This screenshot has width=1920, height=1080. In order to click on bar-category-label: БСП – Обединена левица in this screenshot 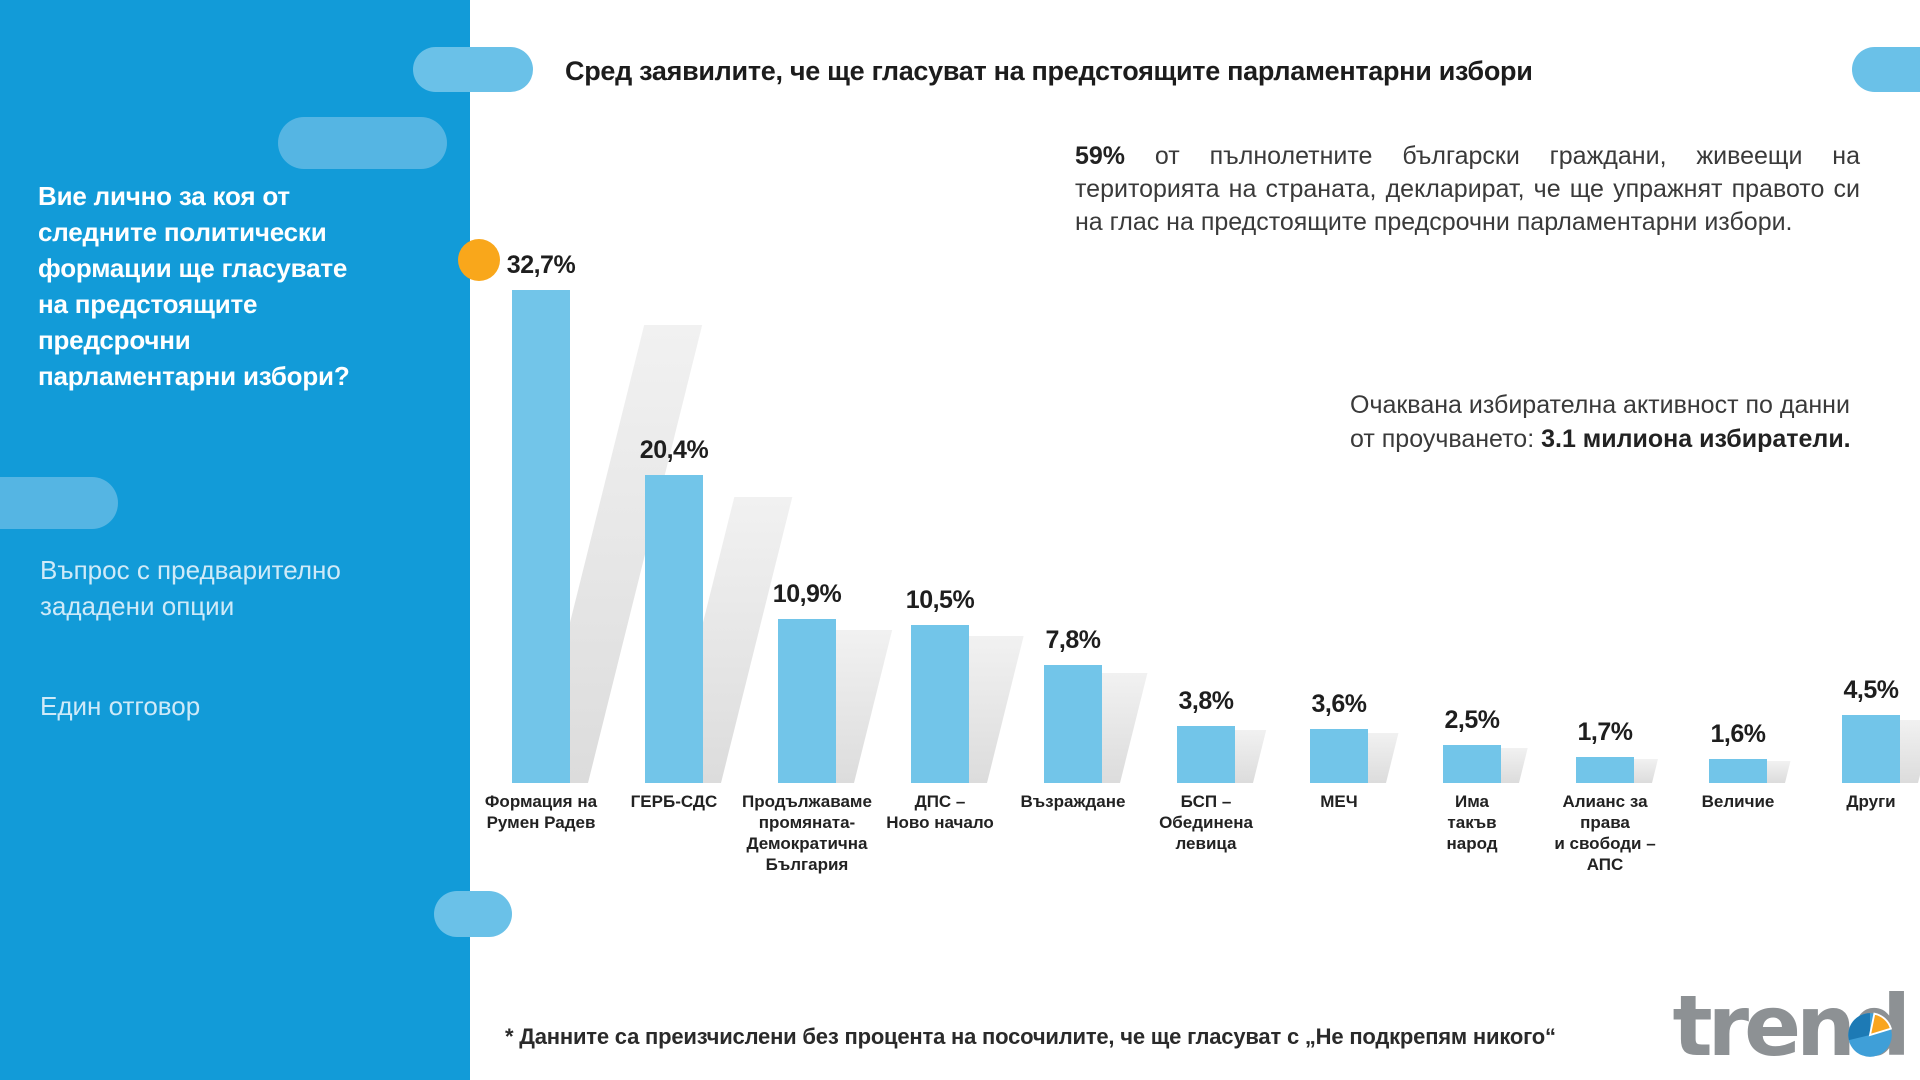, I will do `click(1206, 822)`.